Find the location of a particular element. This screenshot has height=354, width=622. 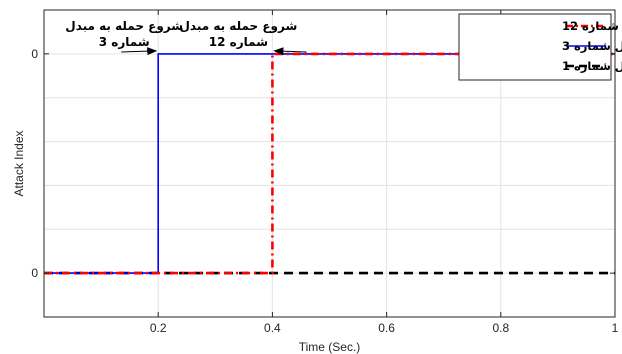

legend: مبدل شماره 12 مبدل شماره 3 مبدل شماره 1 is located at coordinates (540, 47).